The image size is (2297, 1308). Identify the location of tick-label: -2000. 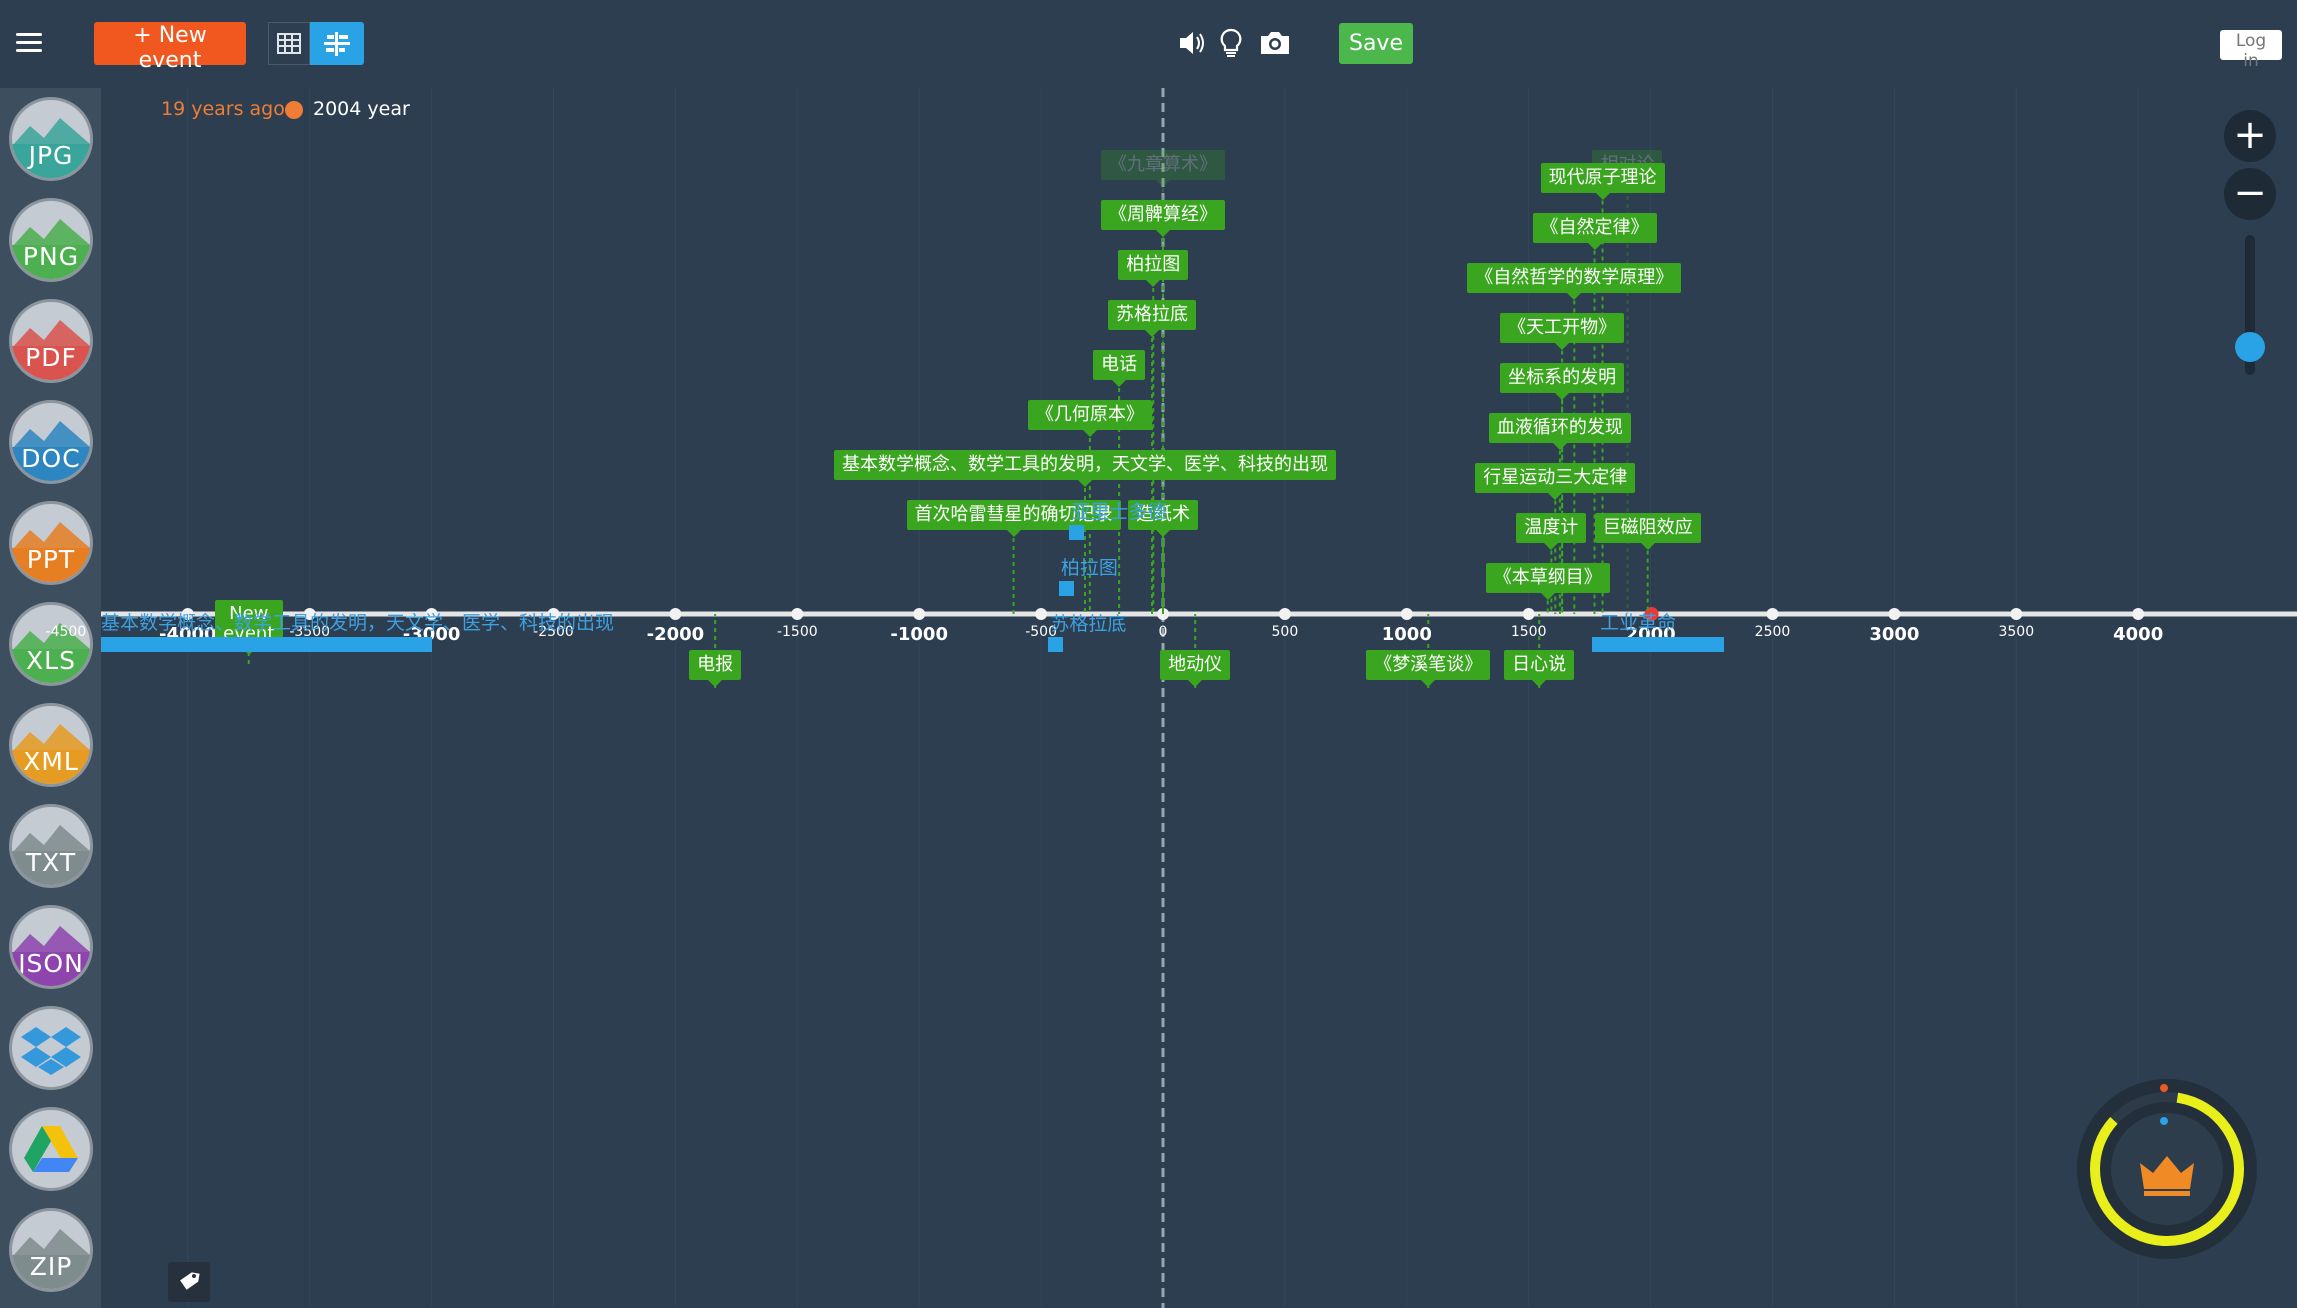
(675, 634).